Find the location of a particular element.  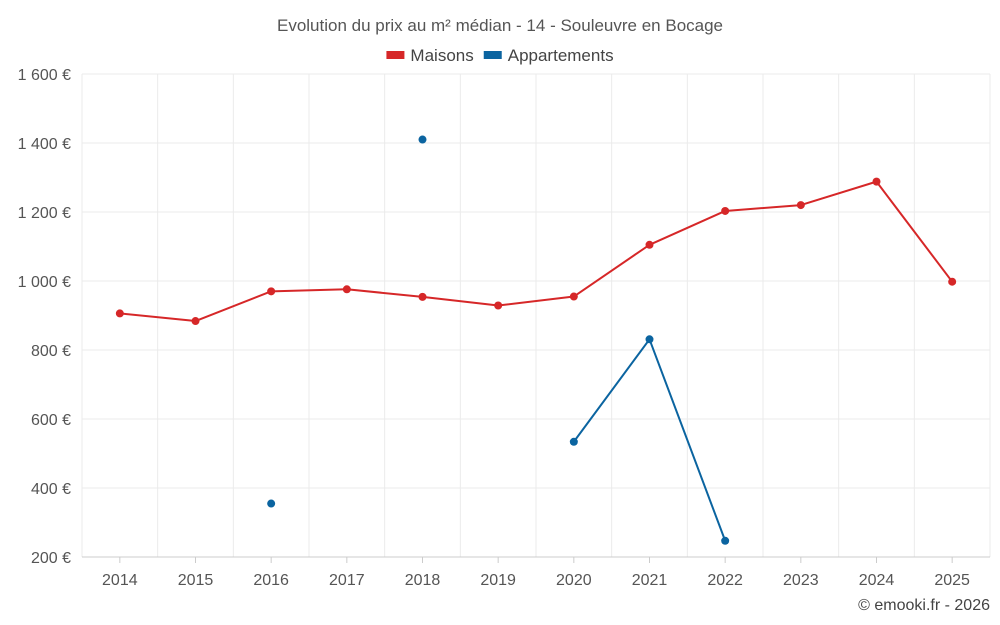

y-tick-label: 200 € is located at coordinates (51, 558).